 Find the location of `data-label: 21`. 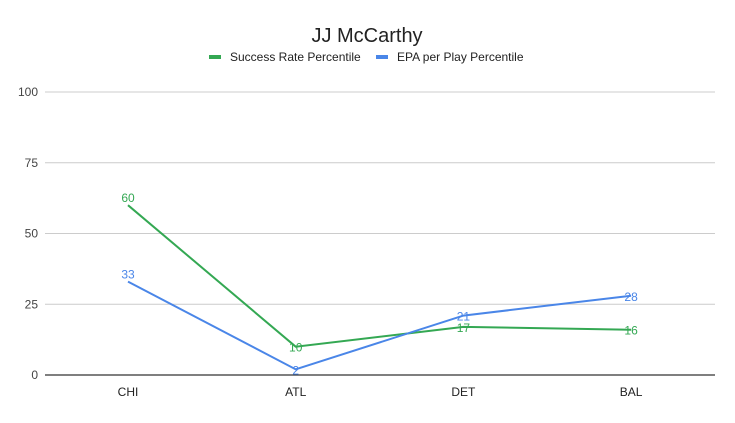

data-label: 21 is located at coordinates (464, 317).